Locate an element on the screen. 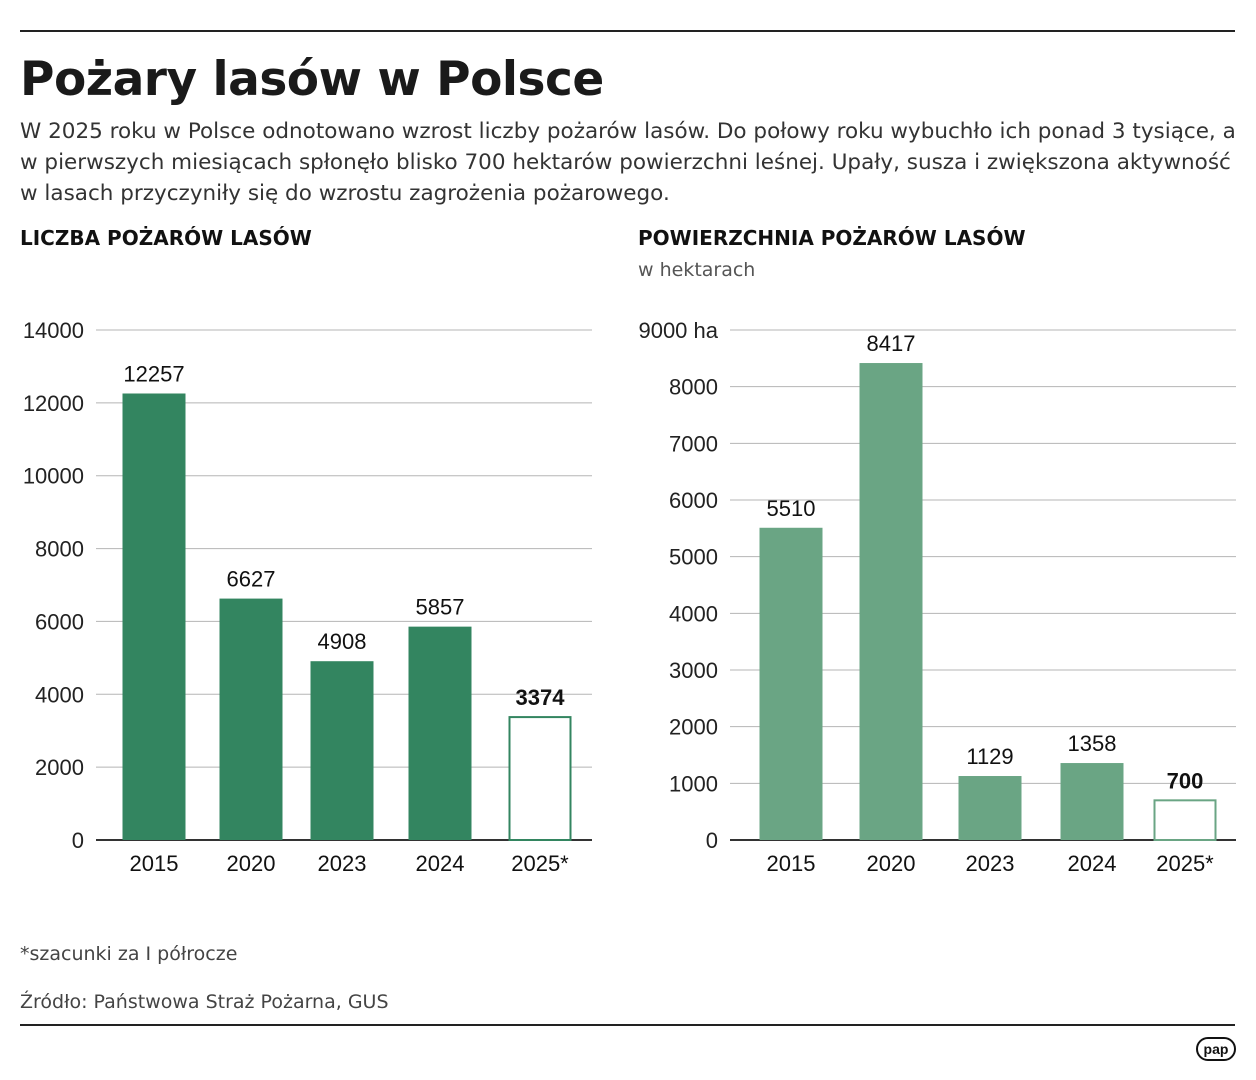 The width and height of the screenshot is (1256, 1080). bottom-rule is located at coordinates (627, 1025).